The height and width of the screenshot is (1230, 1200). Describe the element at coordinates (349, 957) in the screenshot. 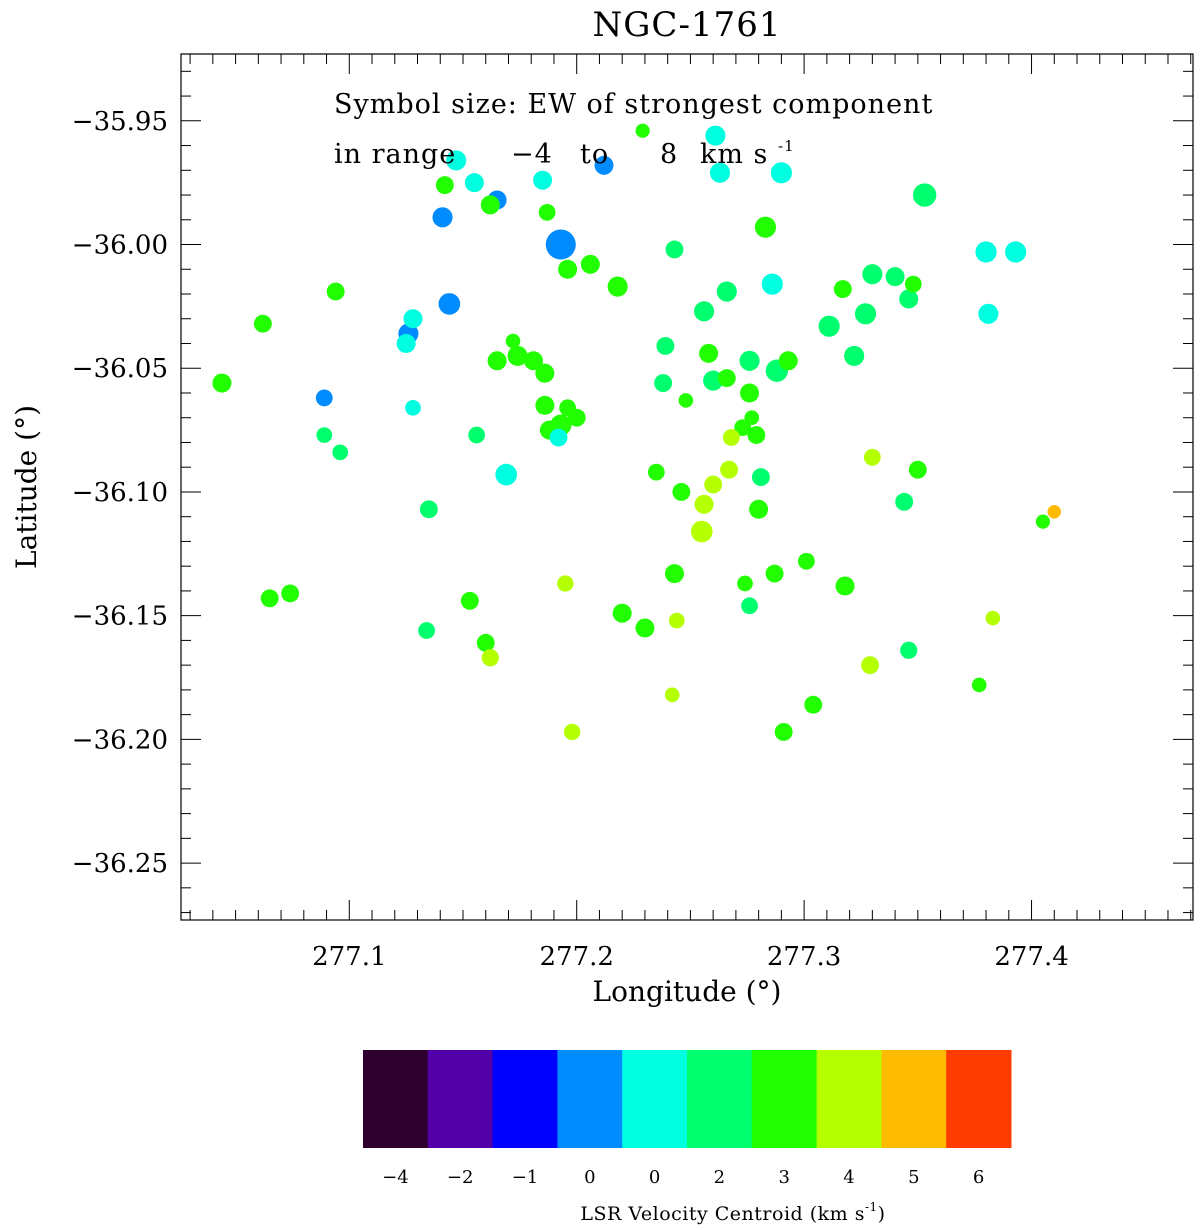

I see `x-tick-label: 277.1` at that location.